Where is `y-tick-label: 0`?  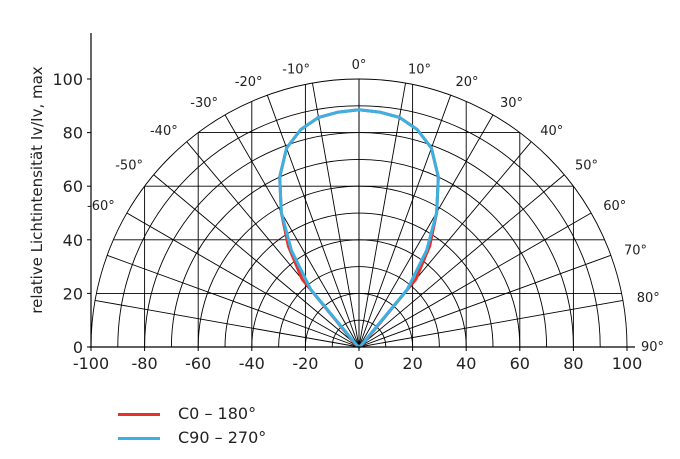
y-tick-label: 0 is located at coordinates (78, 347).